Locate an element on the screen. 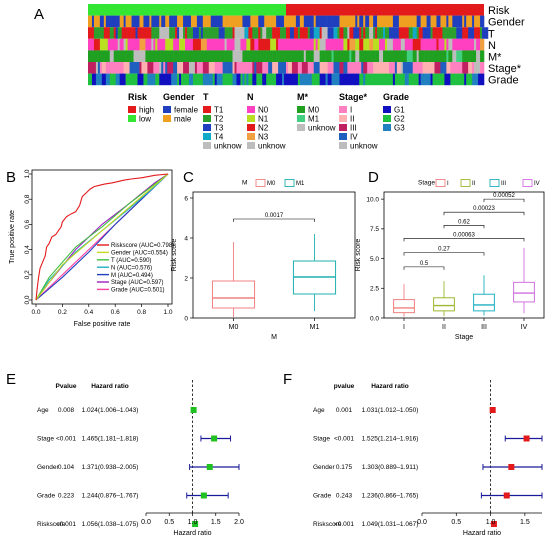 The width and height of the screenshot is (550, 536). forest-pvalue: 0.243 is located at coordinates (344, 496).